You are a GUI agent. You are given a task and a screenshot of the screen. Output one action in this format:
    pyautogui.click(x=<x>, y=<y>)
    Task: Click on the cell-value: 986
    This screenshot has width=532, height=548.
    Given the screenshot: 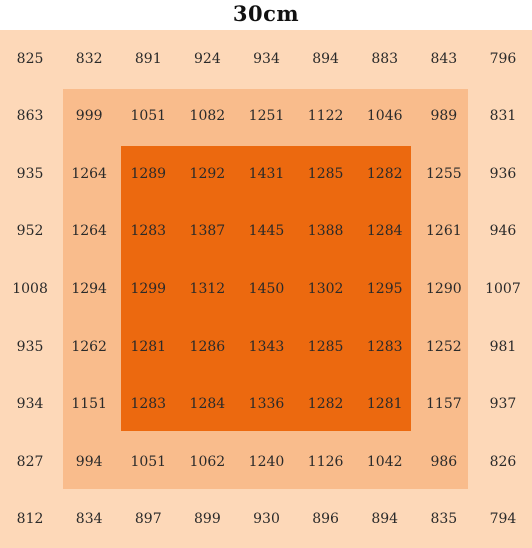 What is the action you would take?
    pyautogui.click(x=444, y=461)
    